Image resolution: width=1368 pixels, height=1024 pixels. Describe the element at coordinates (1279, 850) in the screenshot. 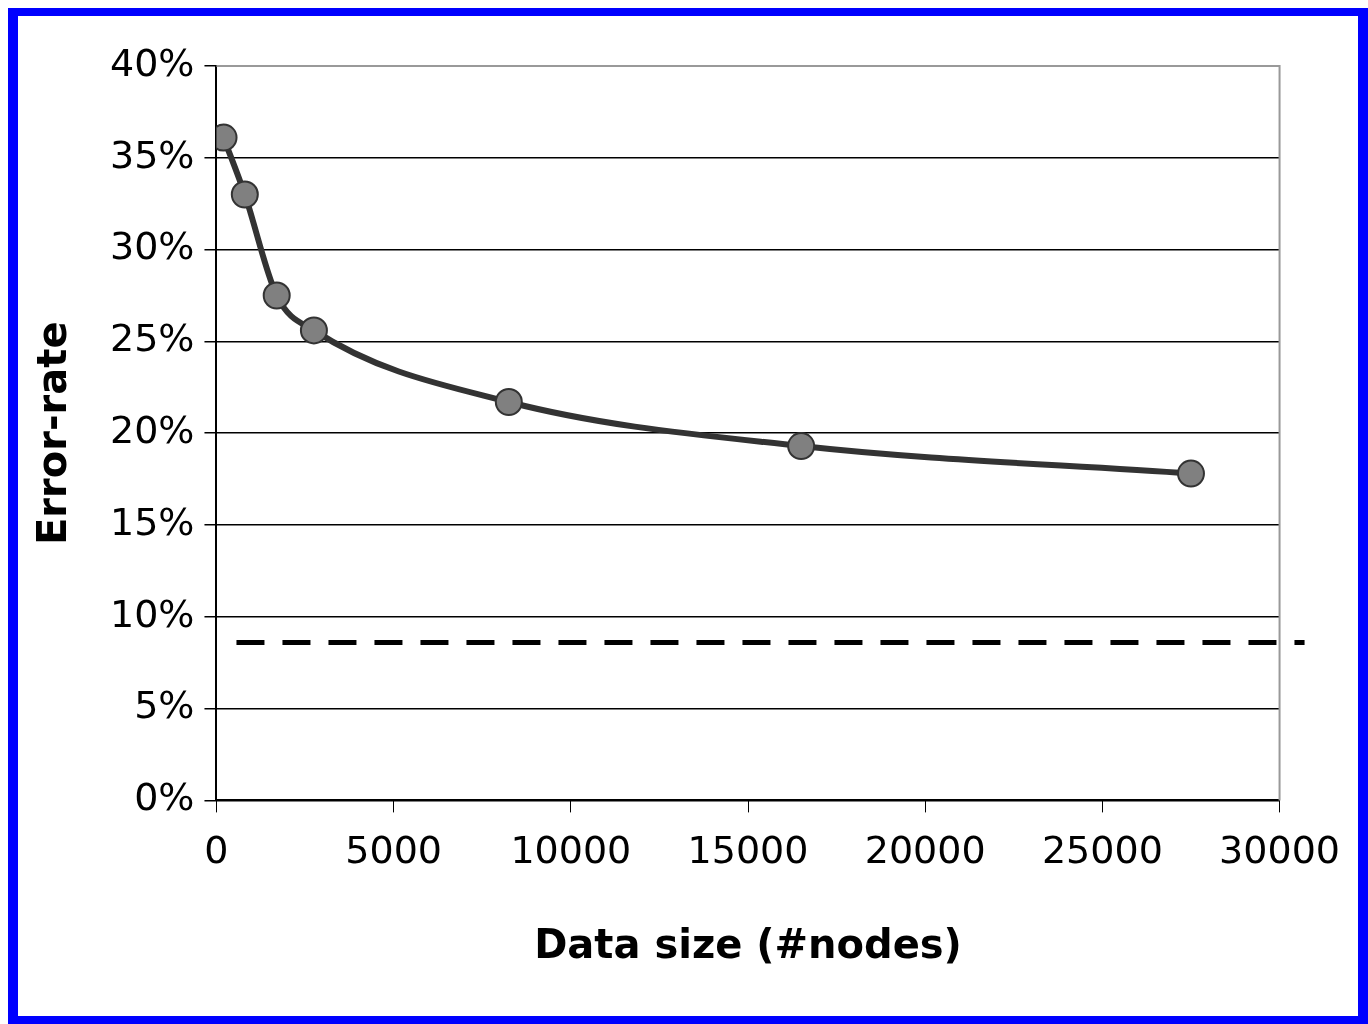

I see `x-tick-label: 30000` at that location.